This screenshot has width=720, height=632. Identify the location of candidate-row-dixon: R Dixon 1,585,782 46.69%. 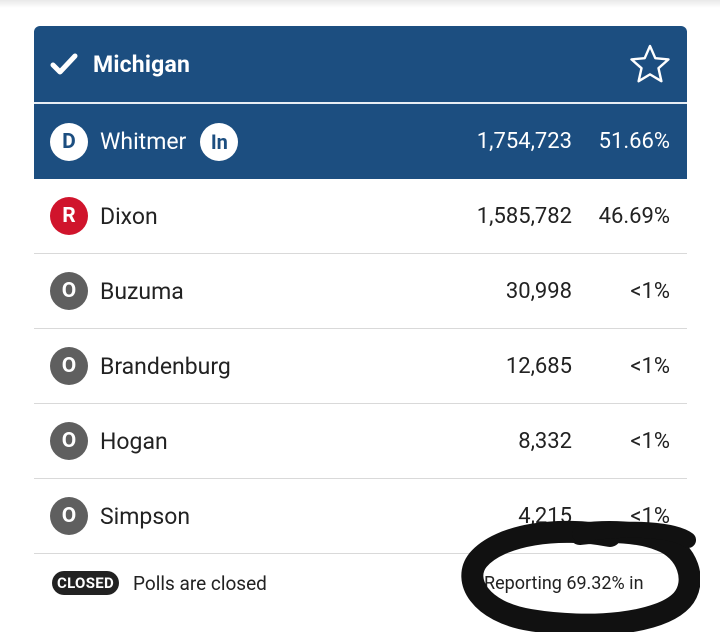
(360, 216).